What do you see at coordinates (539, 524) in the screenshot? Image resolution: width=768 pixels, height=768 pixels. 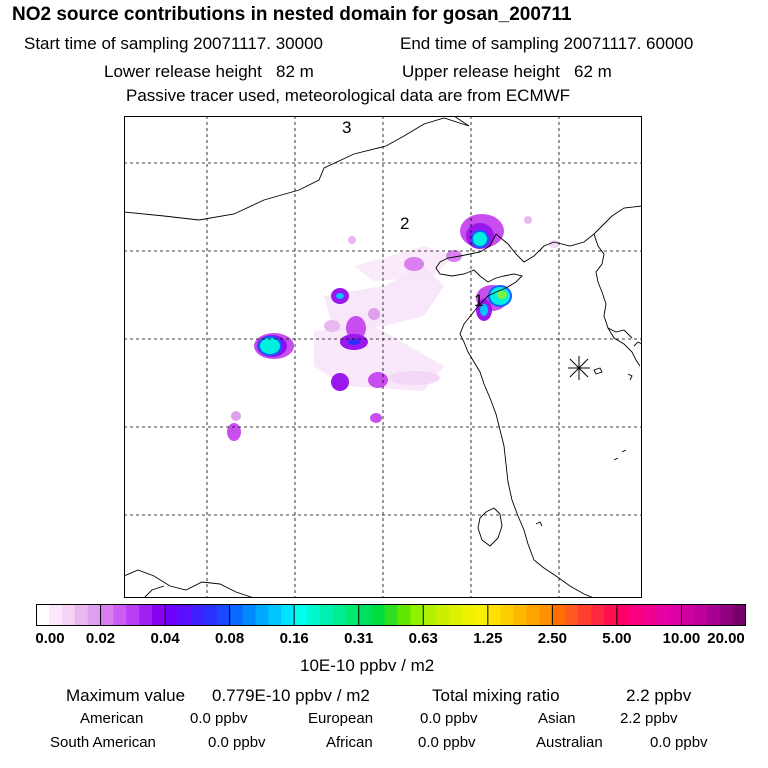 I see `island-small` at bounding box center [539, 524].